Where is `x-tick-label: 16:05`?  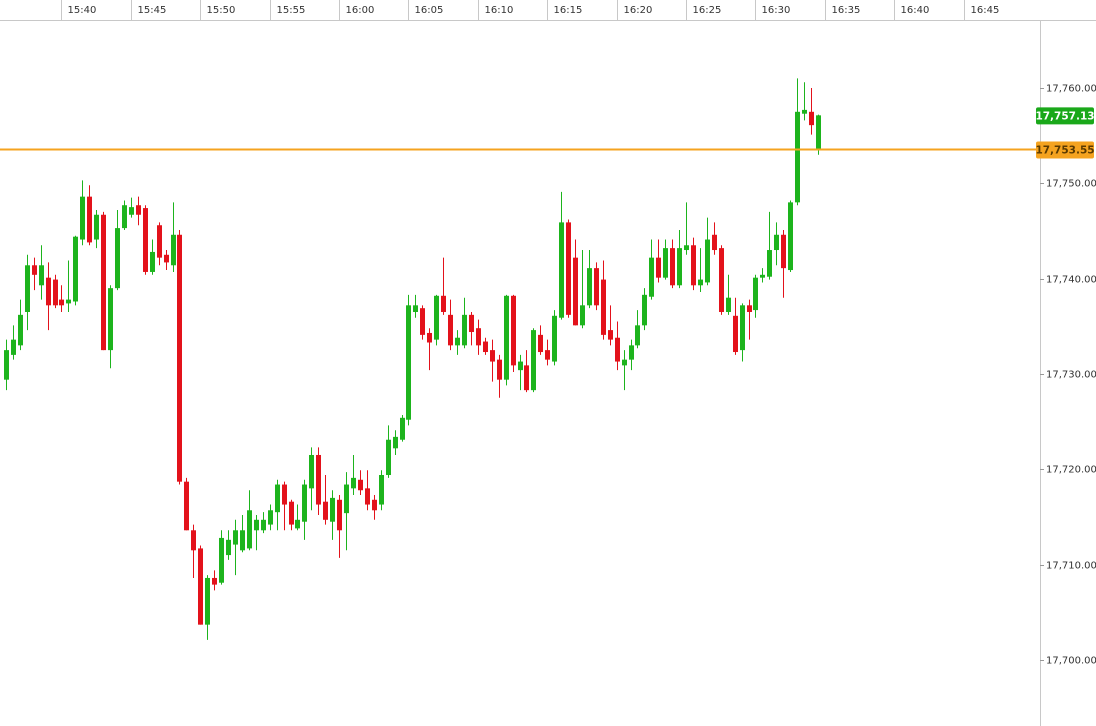 x-tick-label: 16:05 is located at coordinates (429, 10).